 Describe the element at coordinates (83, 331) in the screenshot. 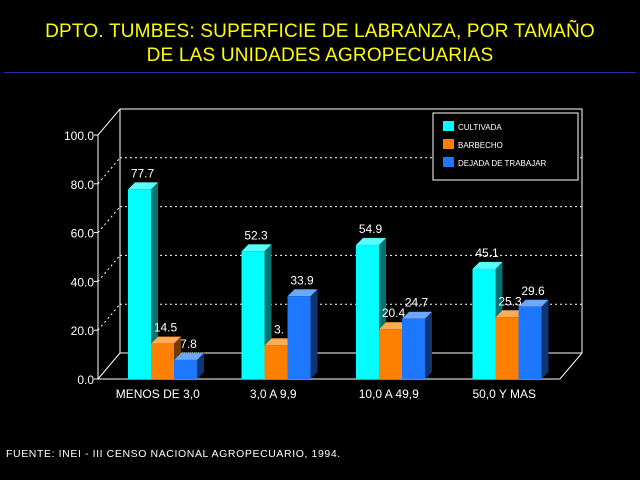

I see `y-tick-label: 20.0` at that location.